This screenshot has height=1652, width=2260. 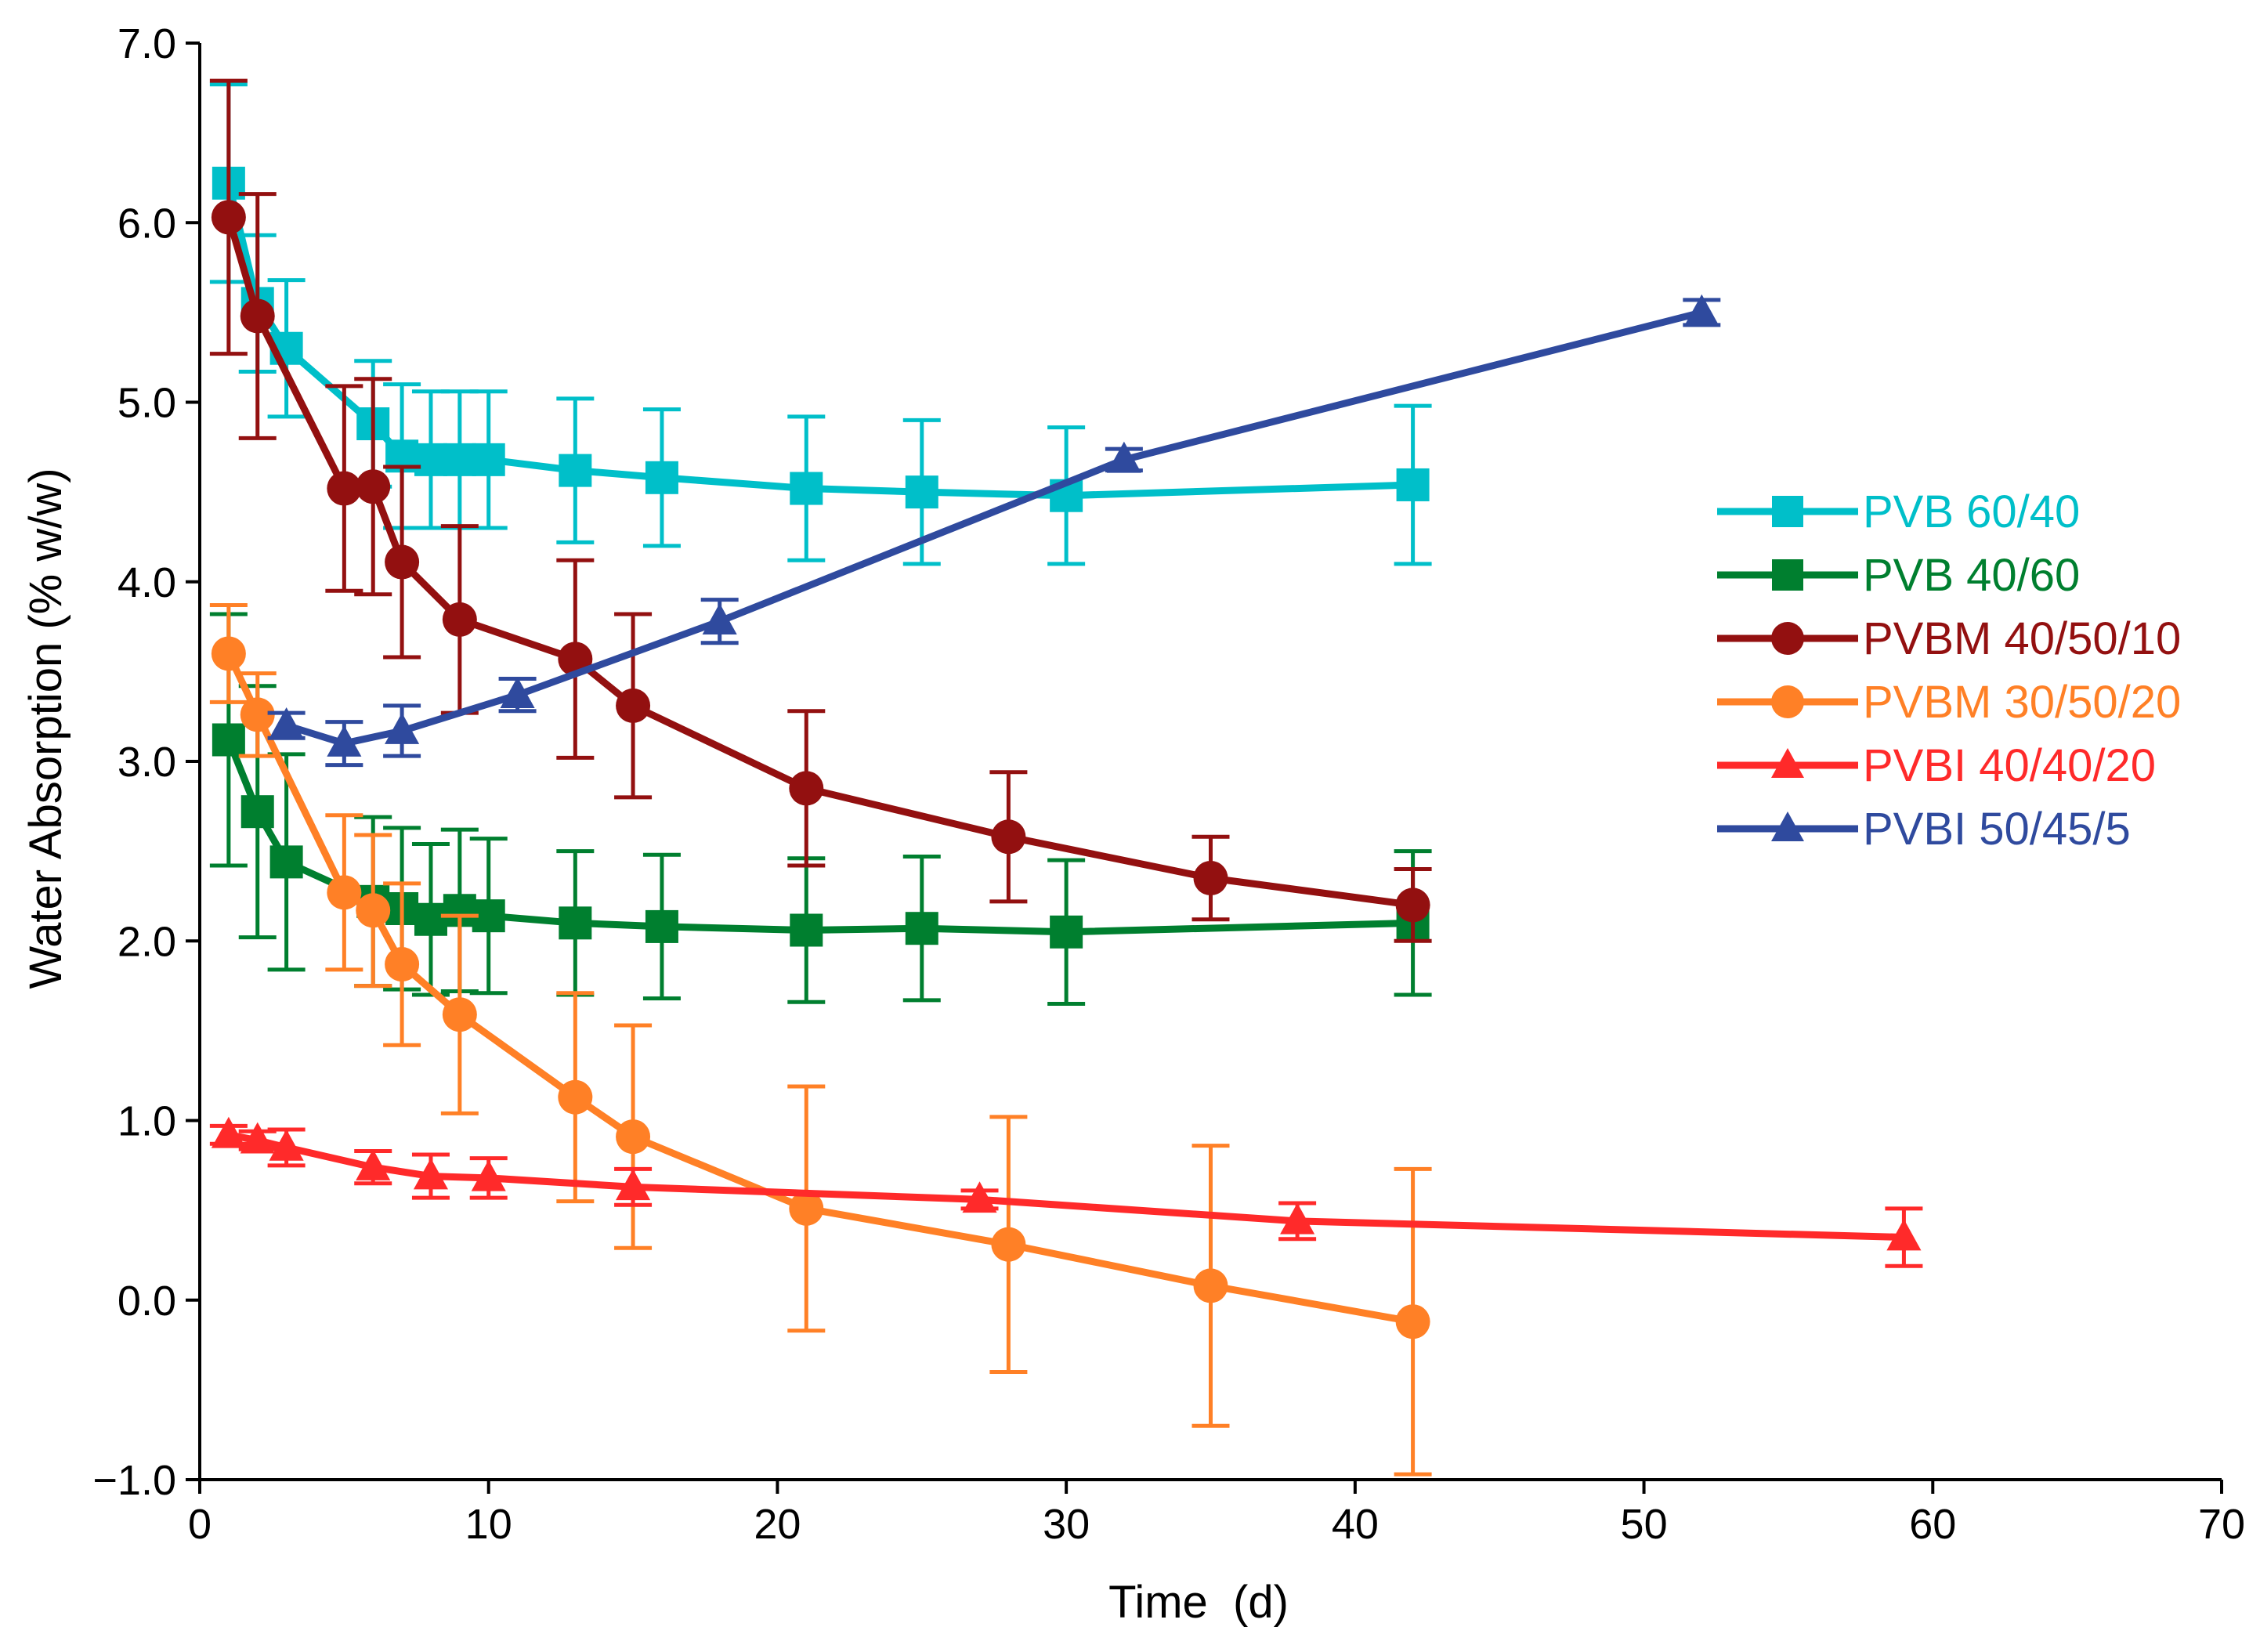 I want to click on x-axis-label: Time (d), so click(x=1199, y=1602).